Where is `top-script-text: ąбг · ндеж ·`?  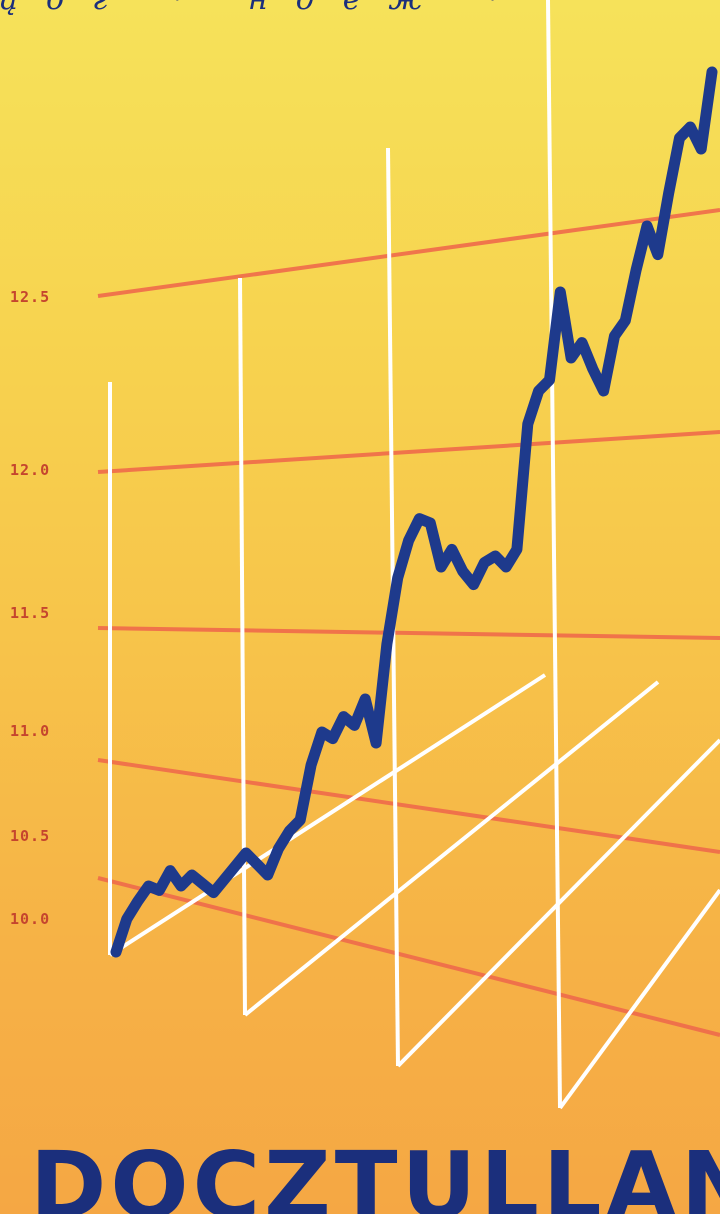 top-script-text: ąбг · ндеж · is located at coordinates (360, 11).